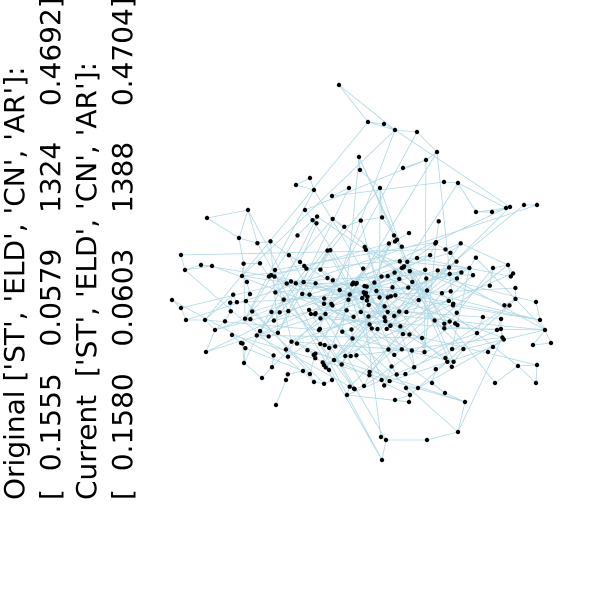  I want to click on original-label-line: Original ['ST', 'ELD', 'CN', 'AR']:, so click(15, 283).